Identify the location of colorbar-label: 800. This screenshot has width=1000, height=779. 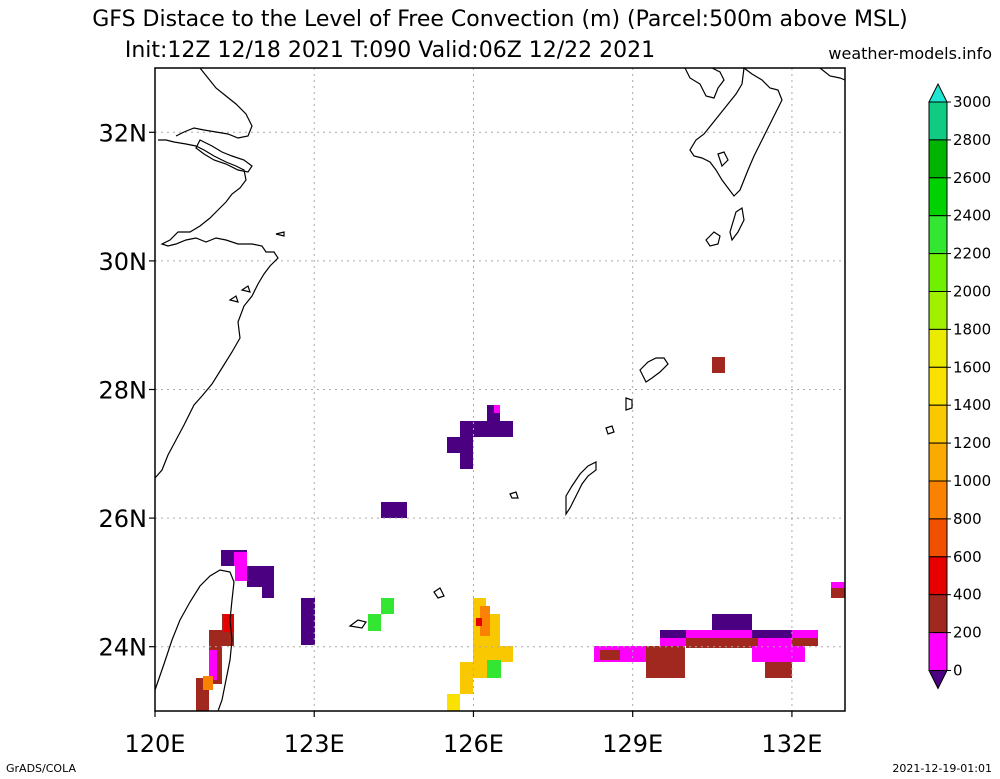
(967, 519).